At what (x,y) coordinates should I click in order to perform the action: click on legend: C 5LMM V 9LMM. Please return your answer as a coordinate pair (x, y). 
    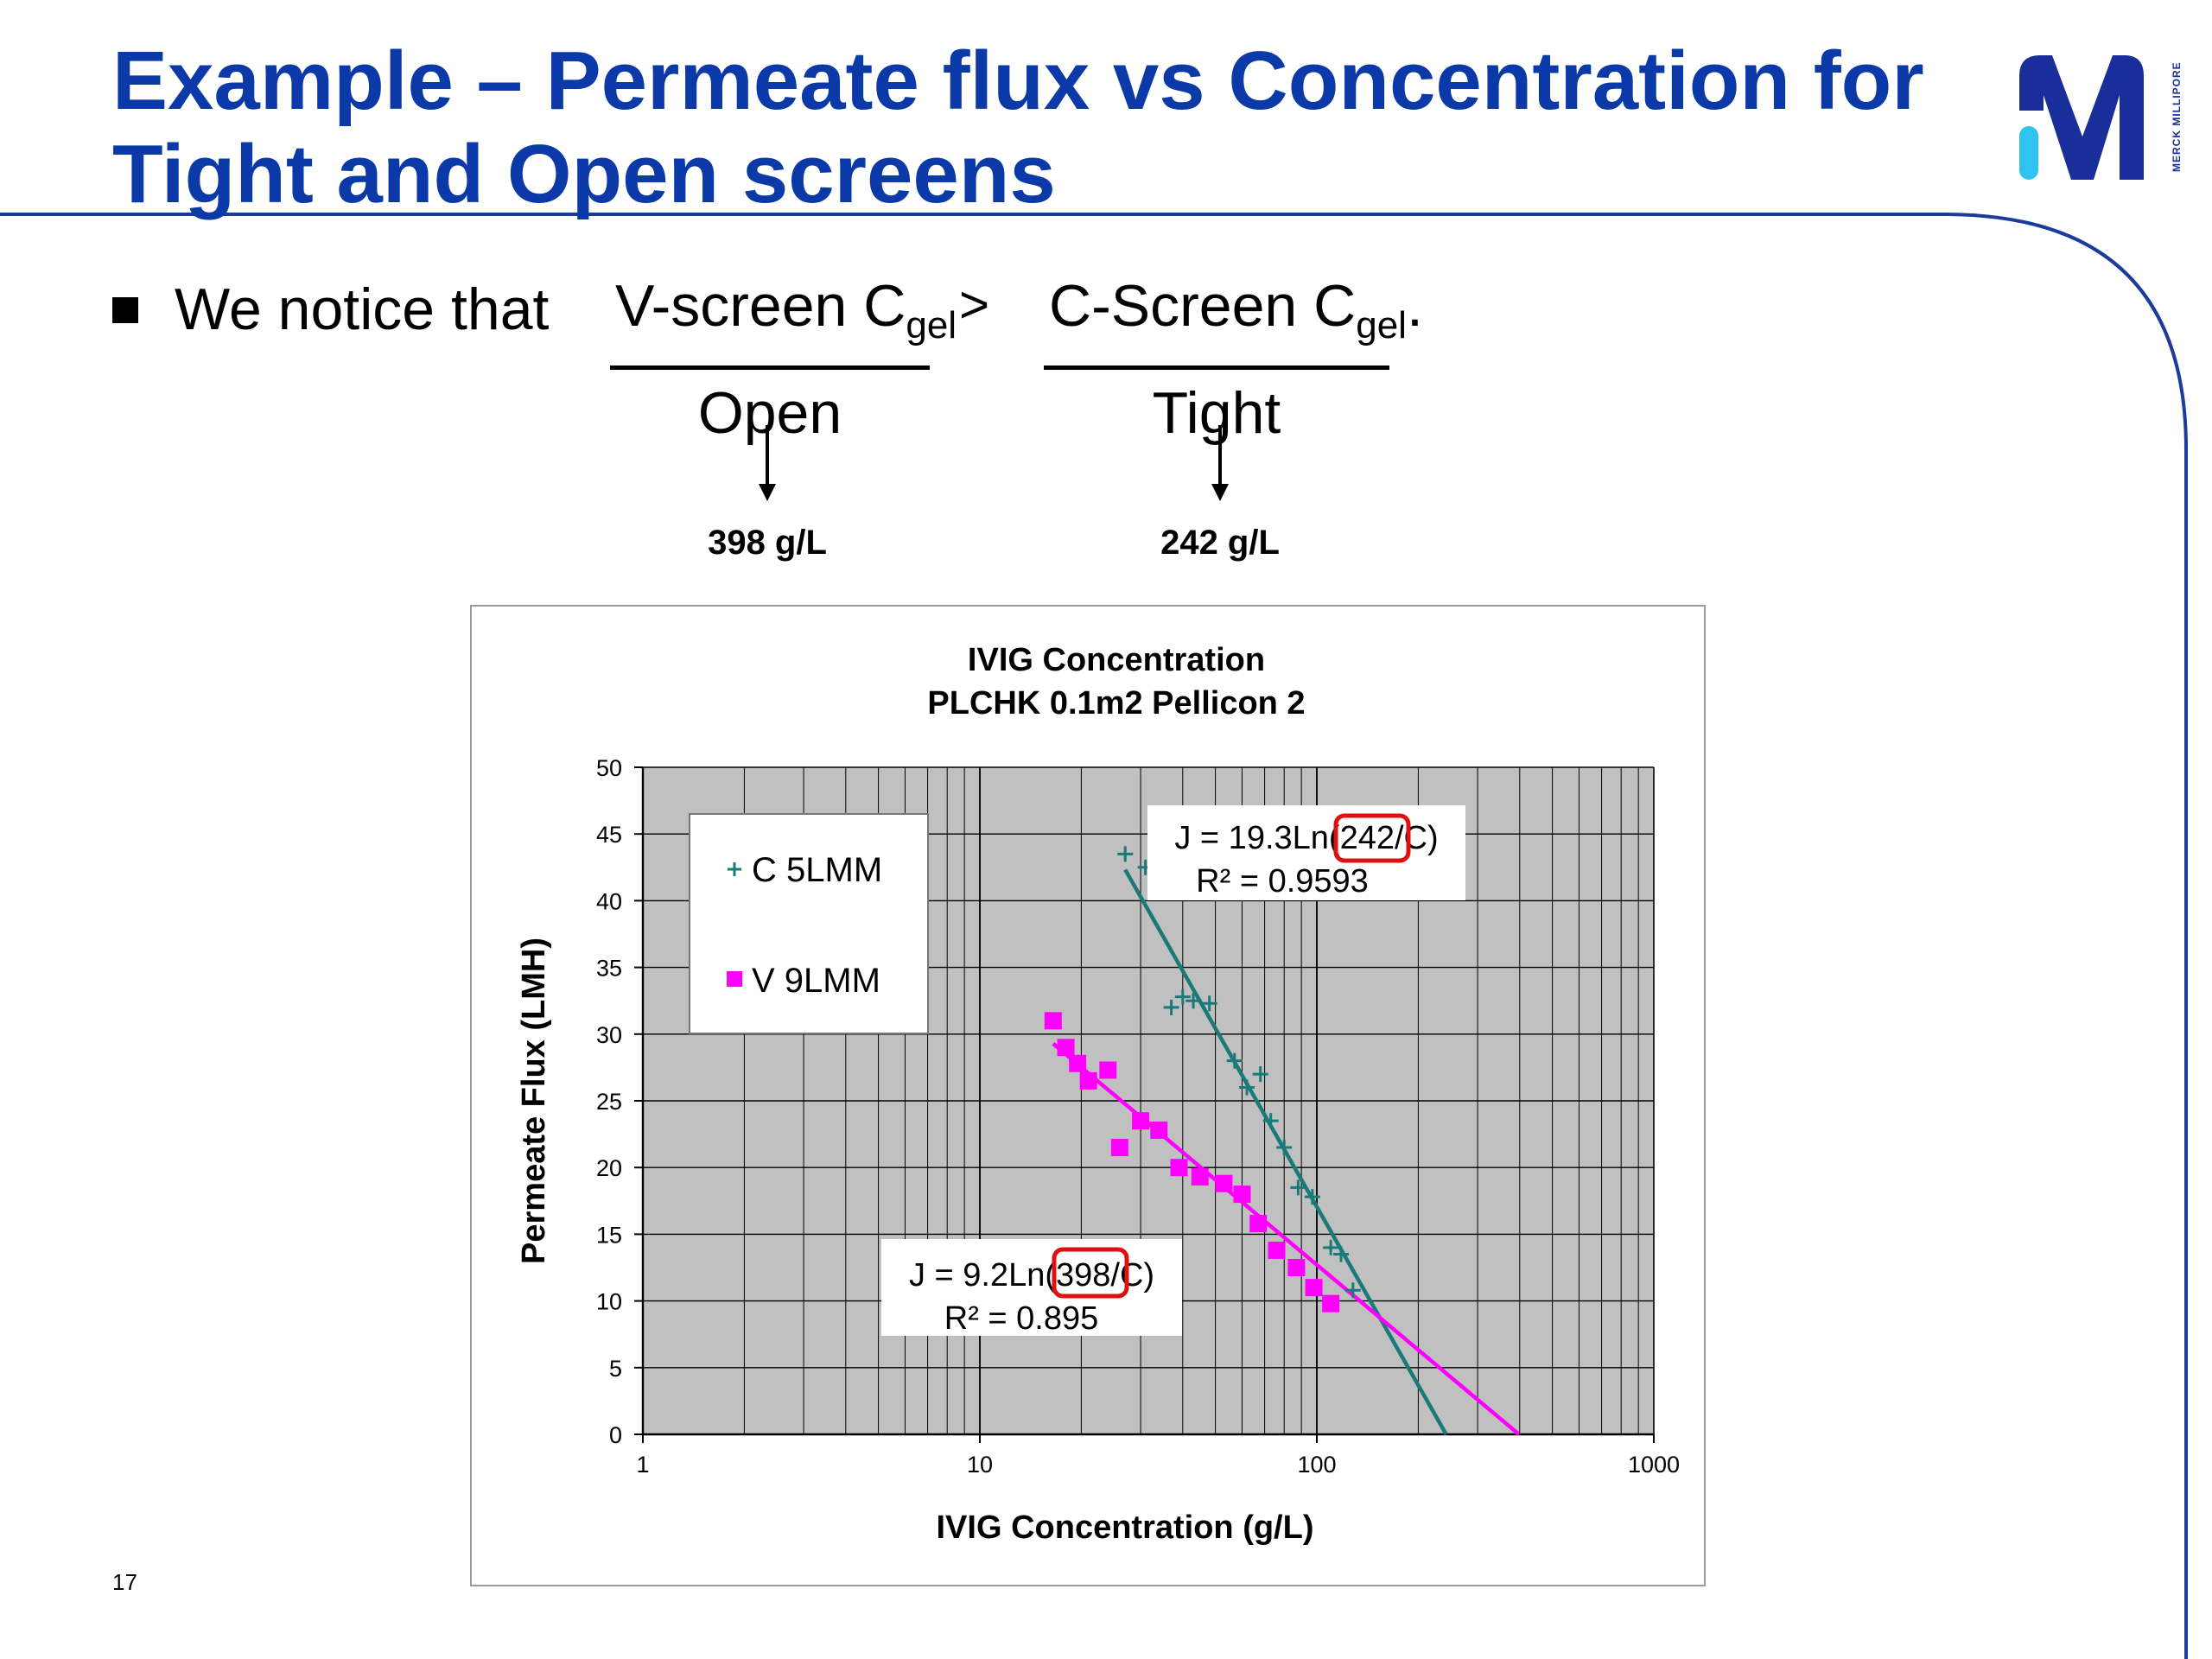
    Looking at the image, I should click on (809, 923).